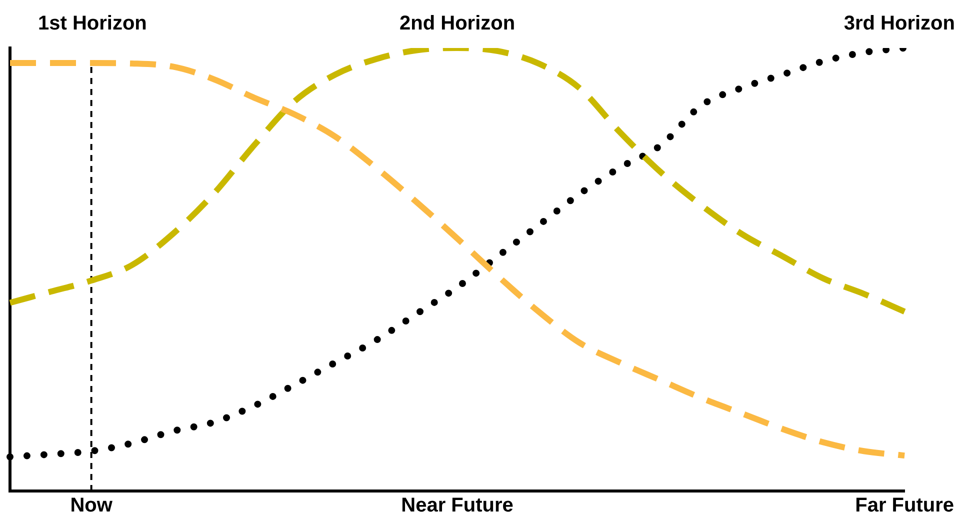  Describe the element at coordinates (91, 505) in the screenshot. I see `x-tick-label: Now` at that location.